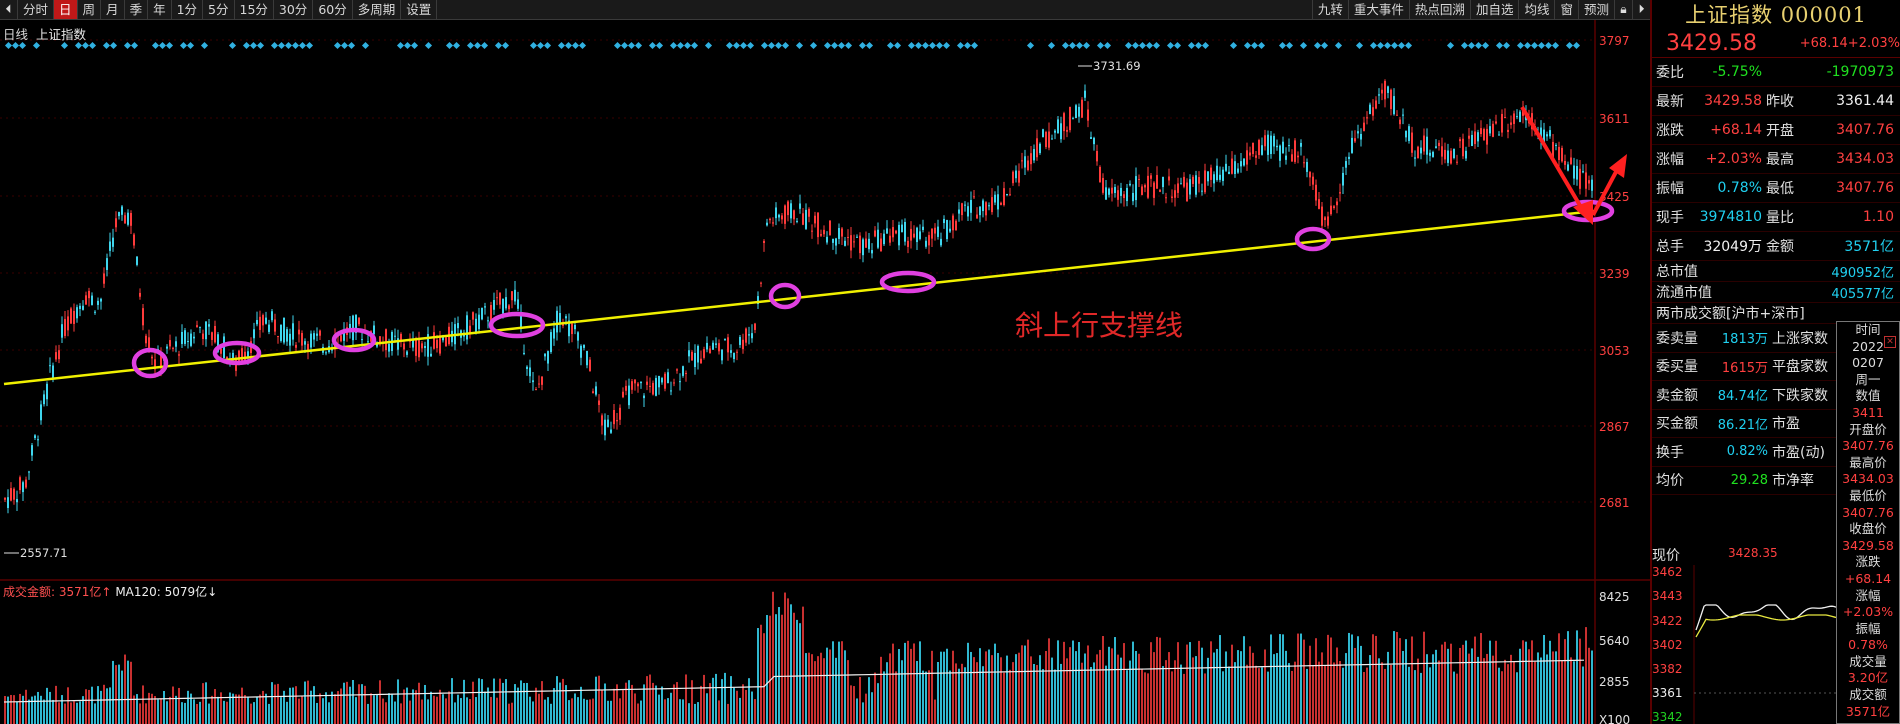 The width and height of the screenshot is (1900, 724). Describe the element at coordinates (1494, 10) in the screenshot. I see `toolbar-tool: 加自选` at that location.